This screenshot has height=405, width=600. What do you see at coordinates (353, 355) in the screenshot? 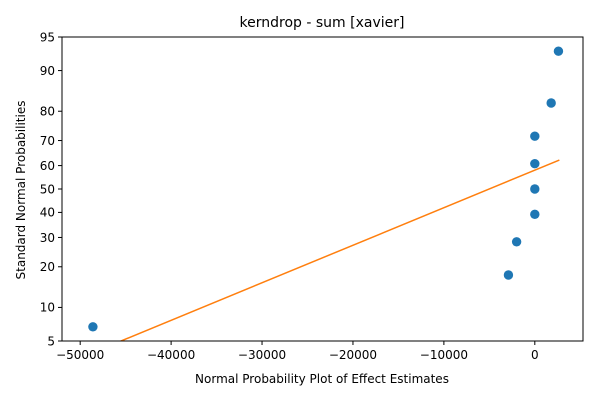
I see `x-tick-label: −20000` at bounding box center [353, 355].